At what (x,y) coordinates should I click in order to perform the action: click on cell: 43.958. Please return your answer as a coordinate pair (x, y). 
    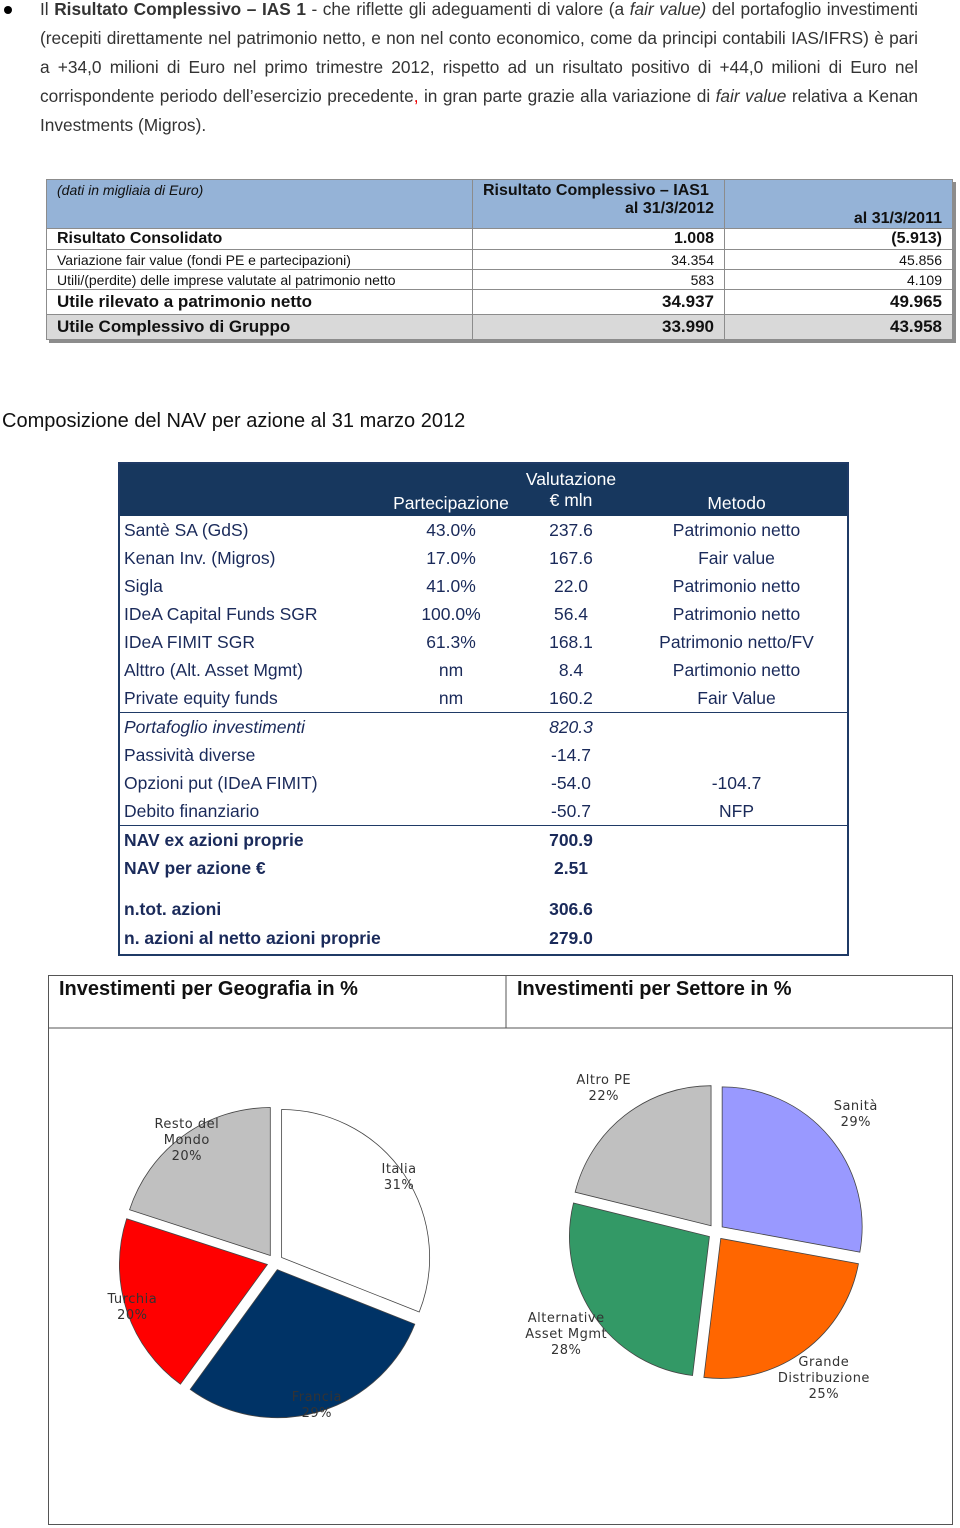
    Looking at the image, I should click on (838, 327).